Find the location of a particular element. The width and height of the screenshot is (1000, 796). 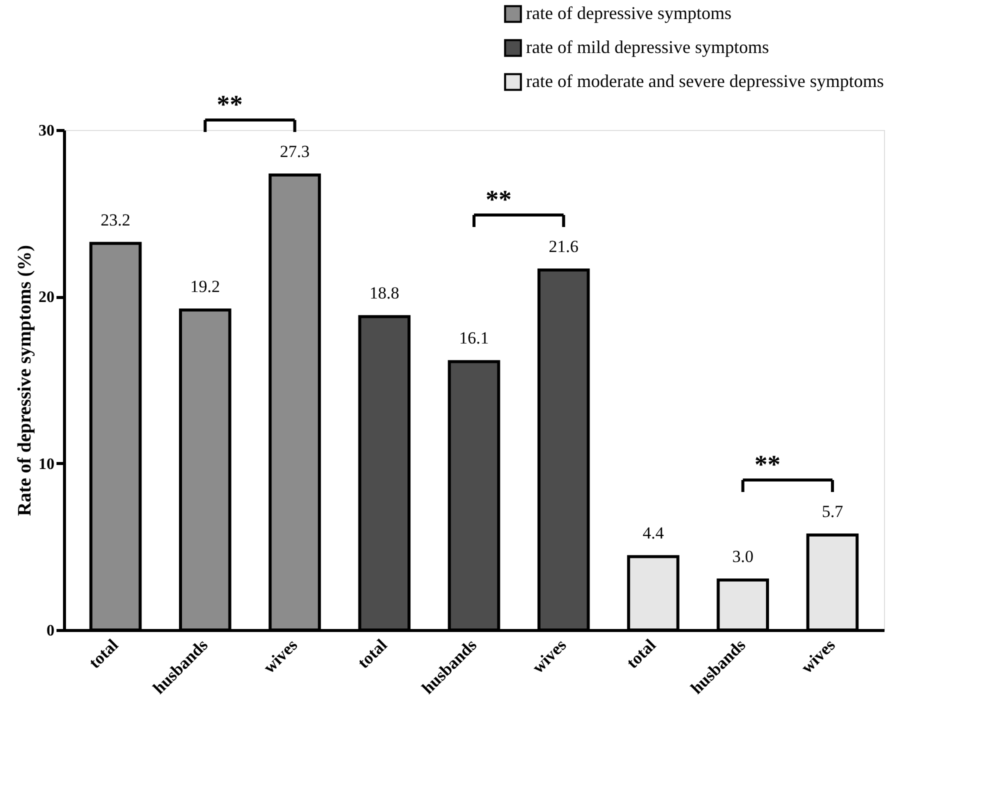

data-label: 3.0 is located at coordinates (743, 556).